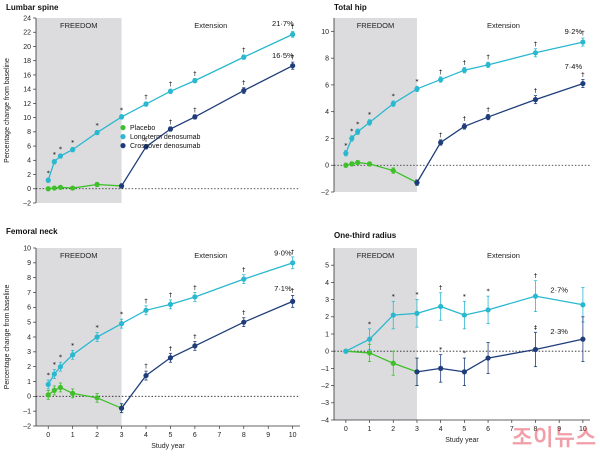 The width and height of the screenshot is (600, 456). Describe the element at coordinates (123, 146) in the screenshot. I see `legend-swatch` at that location.